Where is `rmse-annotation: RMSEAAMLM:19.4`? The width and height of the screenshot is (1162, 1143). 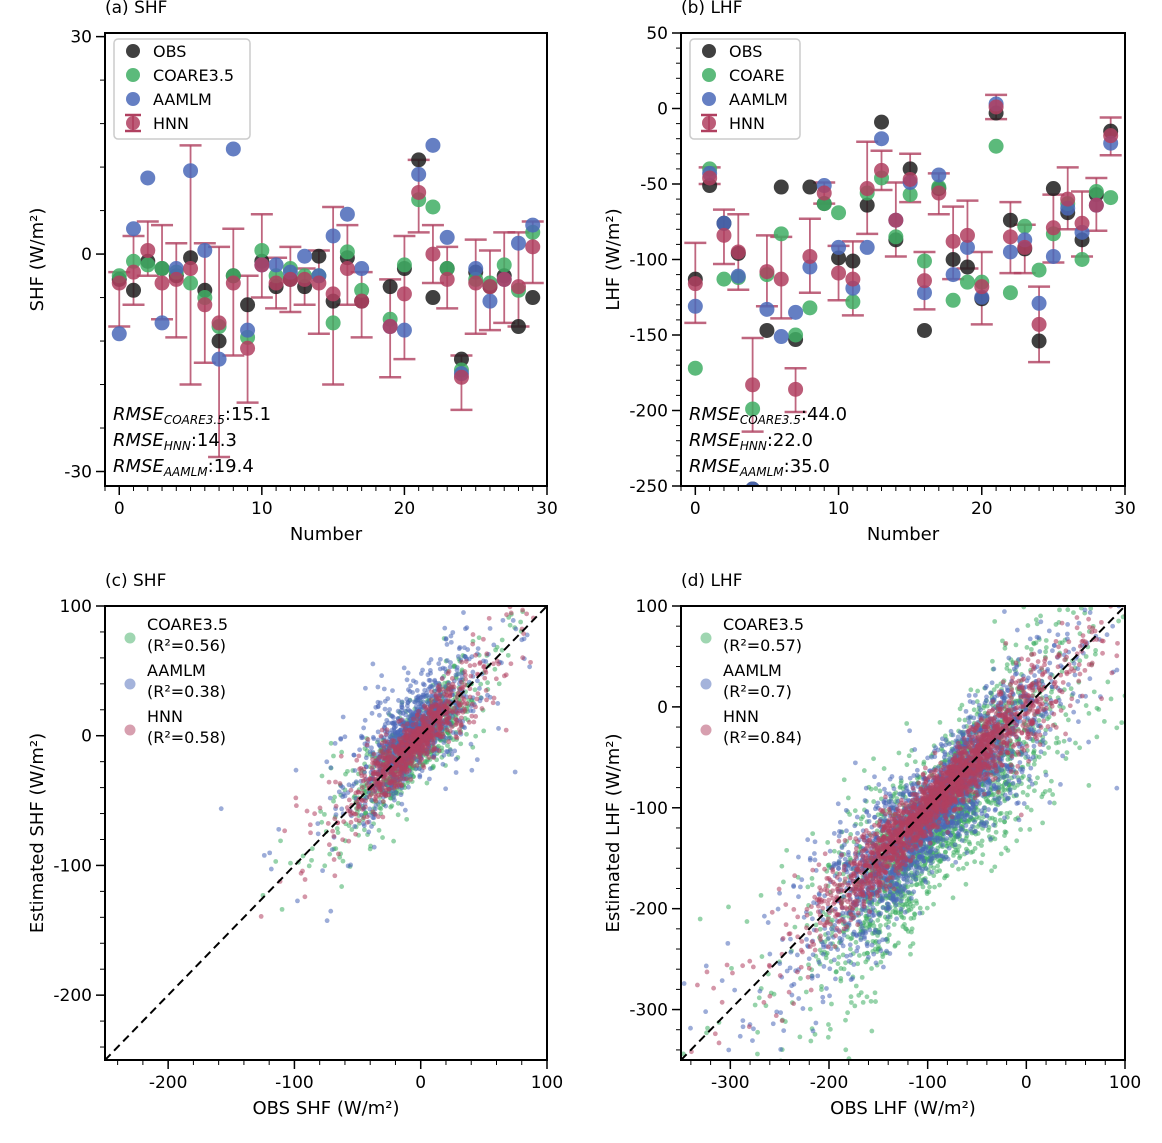 rmse-annotation: RMSEAAMLM:19.4 is located at coordinates (183, 467).